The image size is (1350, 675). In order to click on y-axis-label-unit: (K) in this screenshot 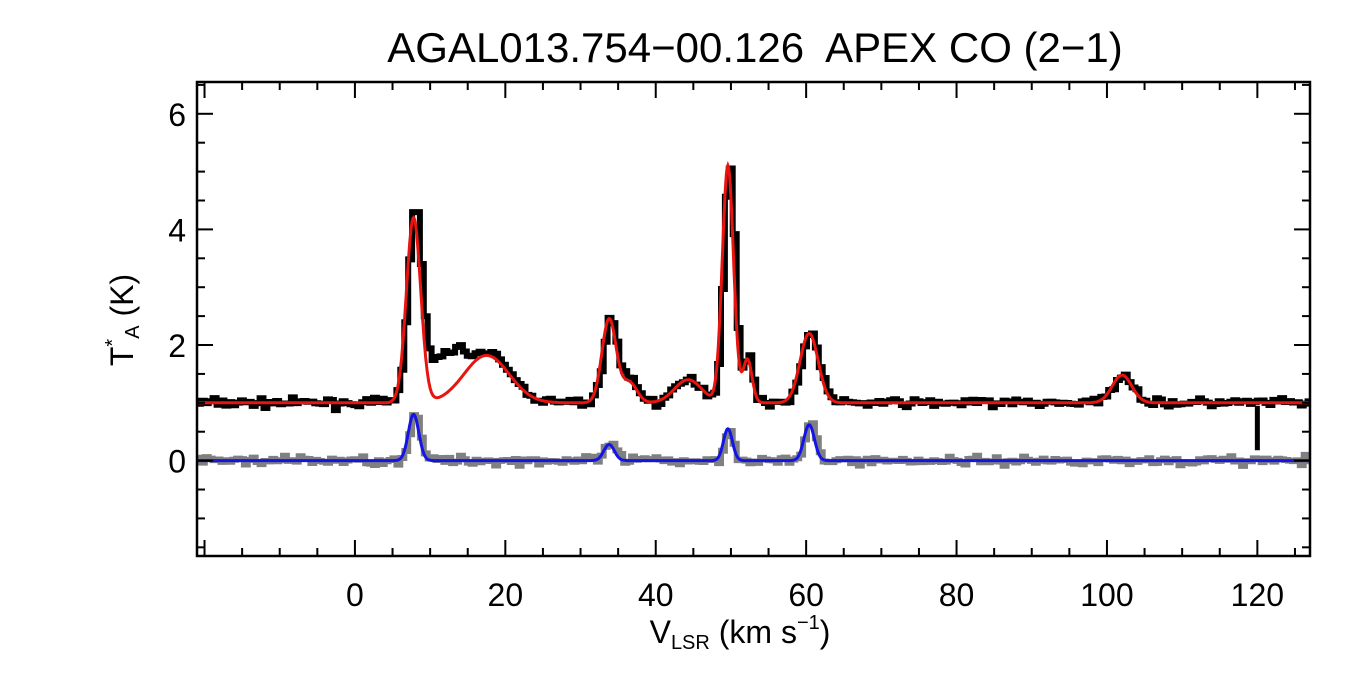, I will do `click(122, 299)`.